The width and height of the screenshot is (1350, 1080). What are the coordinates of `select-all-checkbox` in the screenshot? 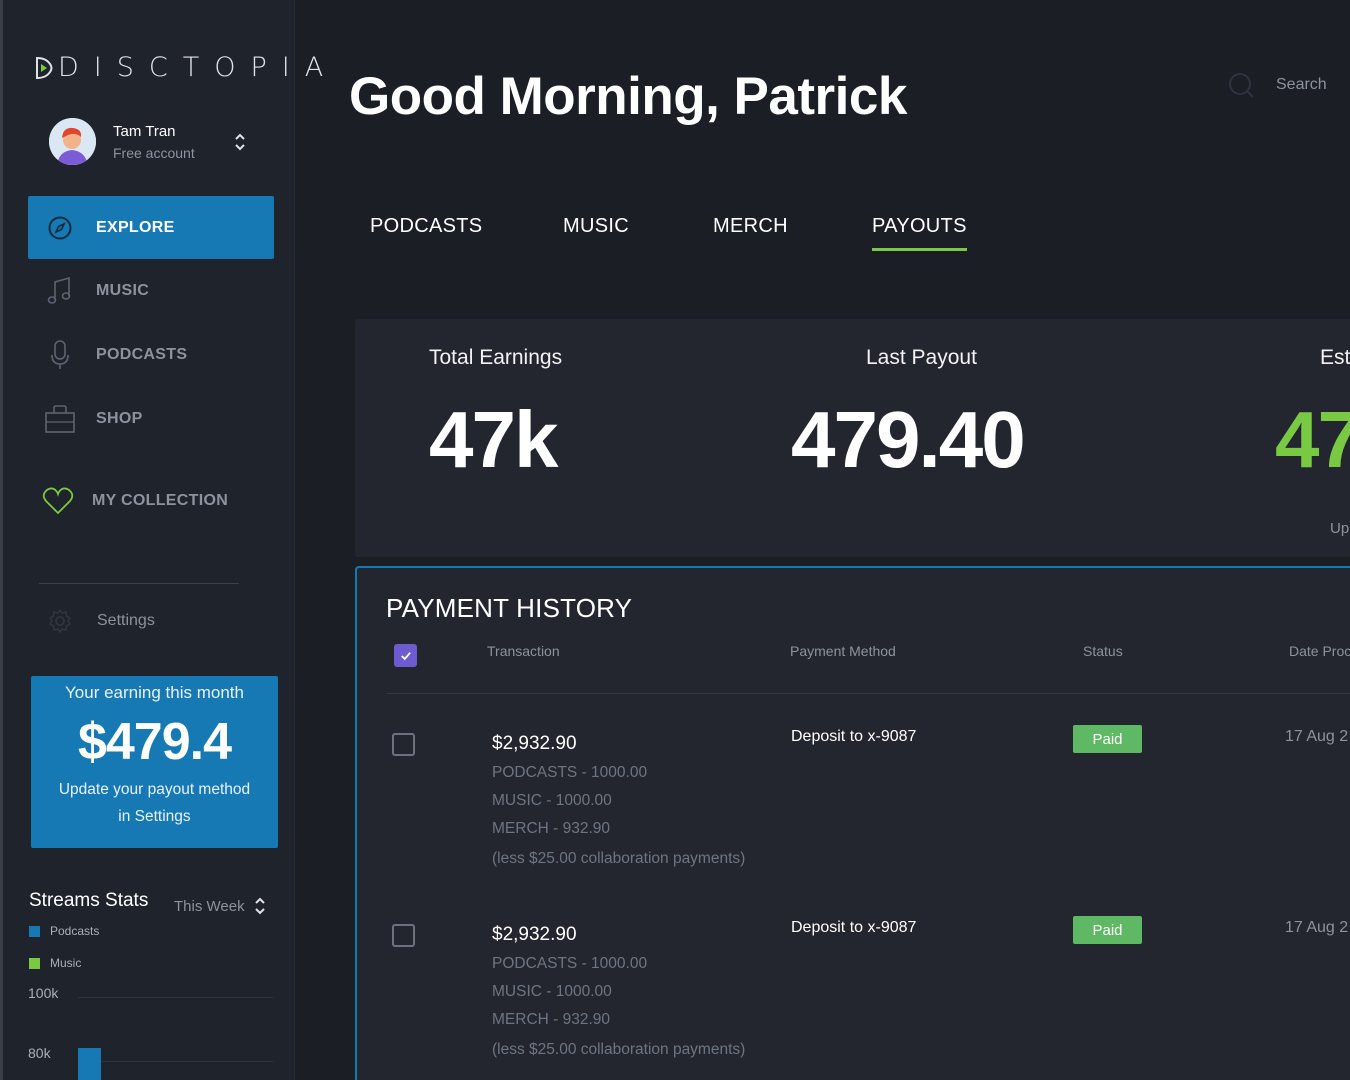 It's located at (405, 655).